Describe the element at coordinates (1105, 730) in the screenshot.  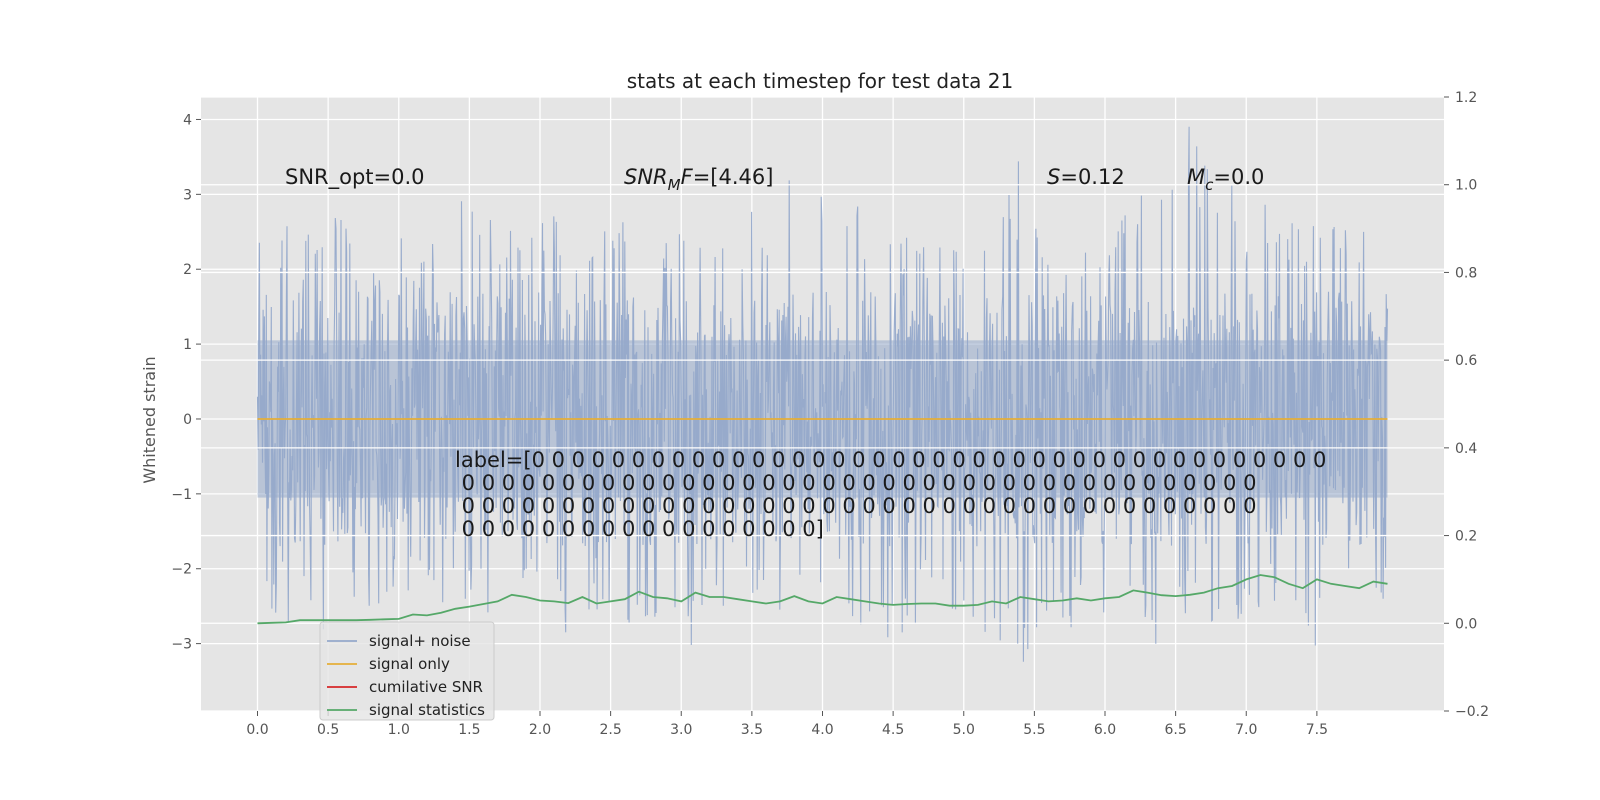
I see `x-tick-label: 6.0` at that location.